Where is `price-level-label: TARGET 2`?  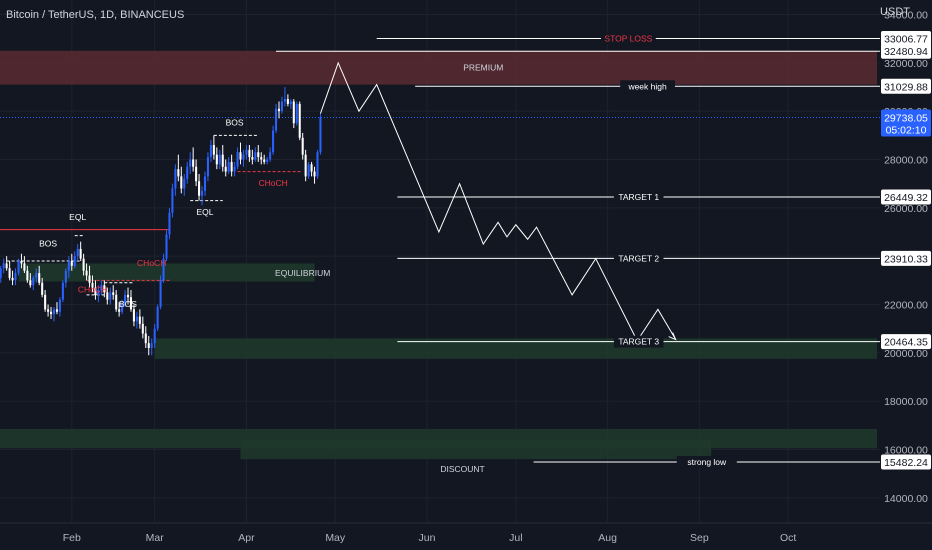
price-level-label: TARGET 2 is located at coordinates (638, 258).